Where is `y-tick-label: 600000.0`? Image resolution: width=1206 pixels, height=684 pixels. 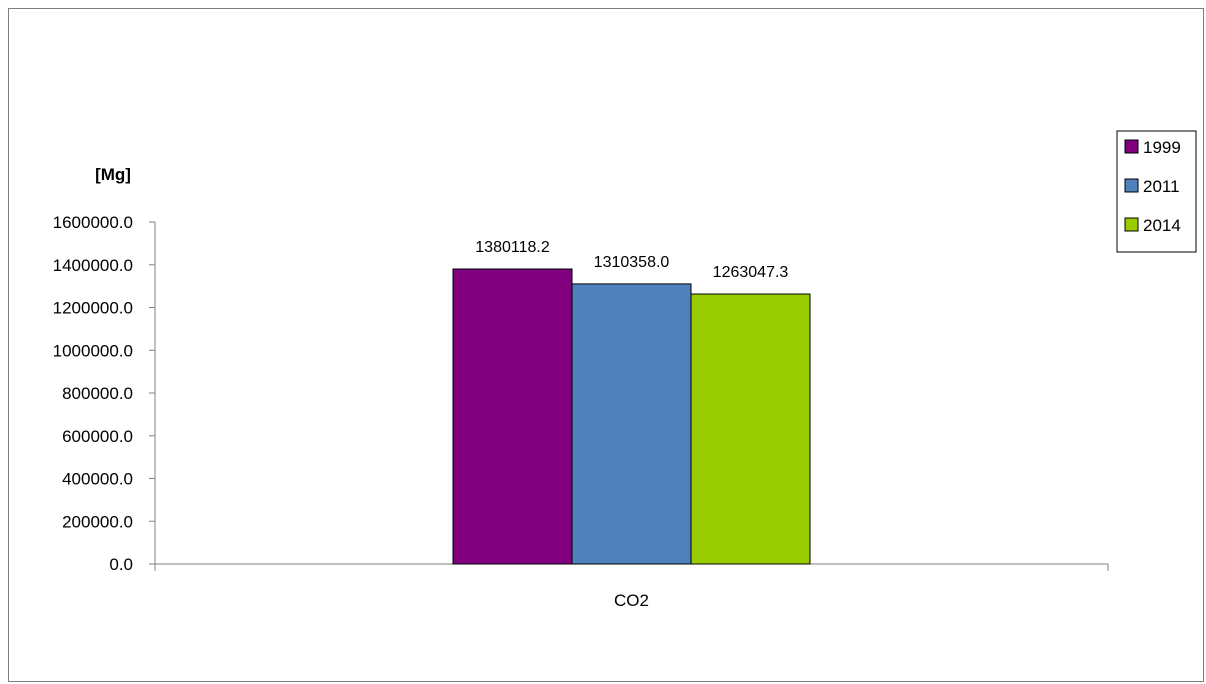 y-tick-label: 600000.0 is located at coordinates (97, 436).